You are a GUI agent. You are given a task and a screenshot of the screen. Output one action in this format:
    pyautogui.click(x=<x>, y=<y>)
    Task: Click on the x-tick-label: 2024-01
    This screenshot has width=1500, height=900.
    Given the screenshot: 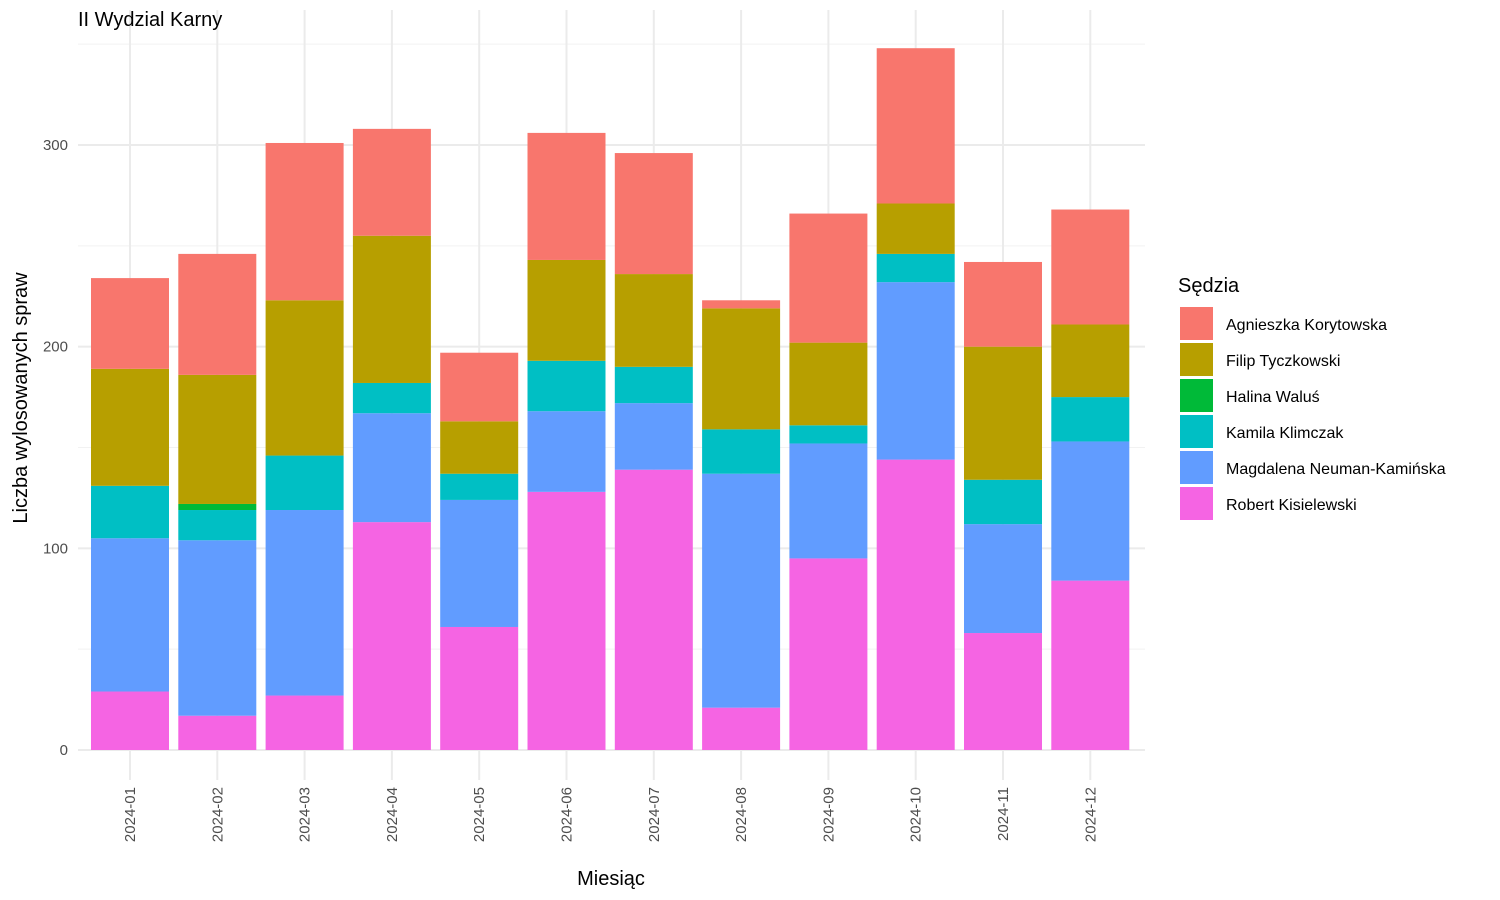 What is the action you would take?
    pyautogui.click(x=130, y=814)
    